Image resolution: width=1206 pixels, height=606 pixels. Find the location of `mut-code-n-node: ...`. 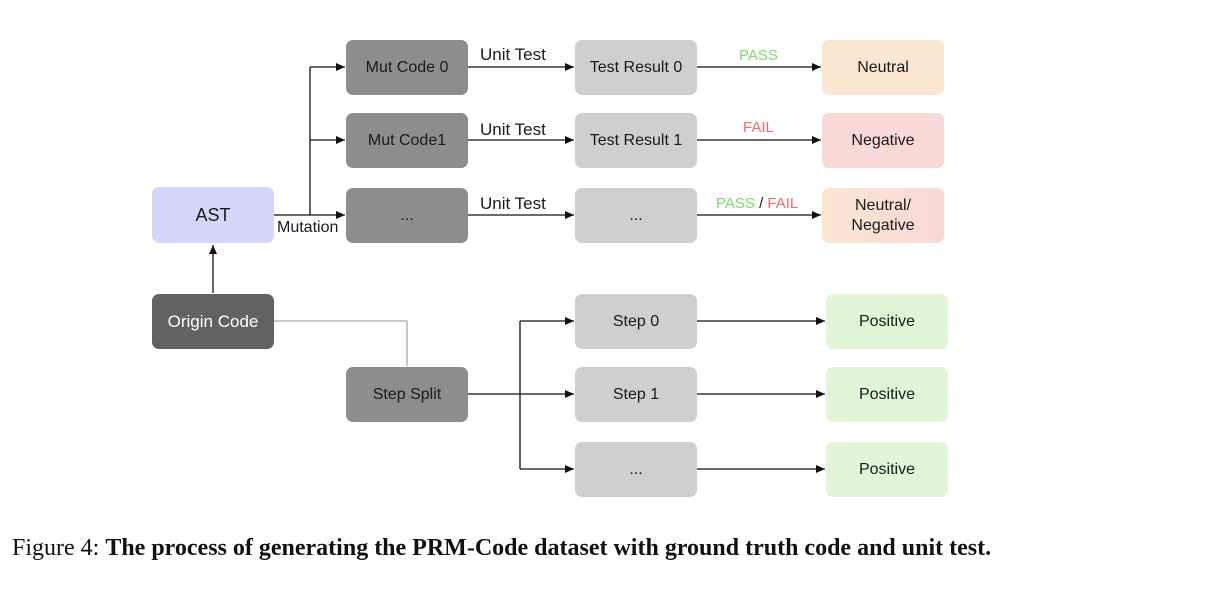

mut-code-n-node: ... is located at coordinates (407, 215).